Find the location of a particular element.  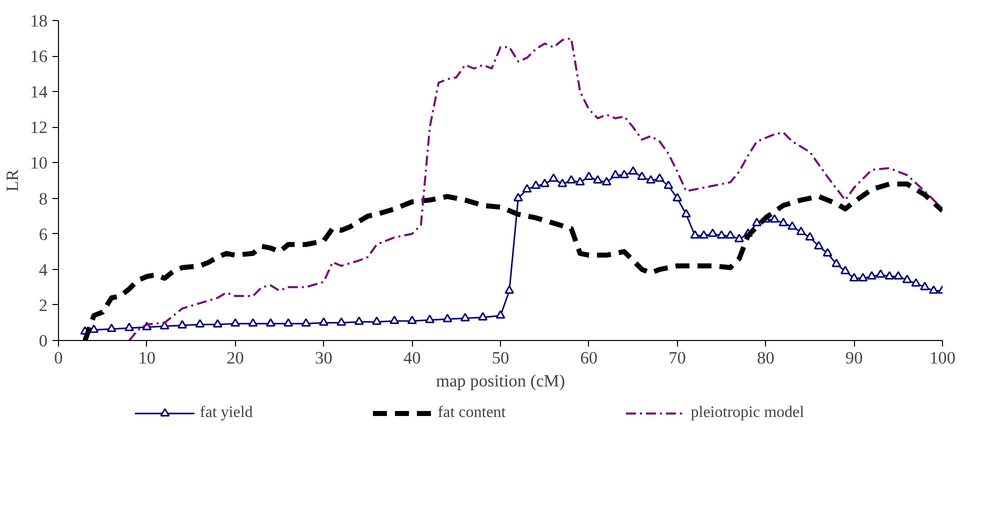

y-tick-label: 18 is located at coordinates (39, 21).